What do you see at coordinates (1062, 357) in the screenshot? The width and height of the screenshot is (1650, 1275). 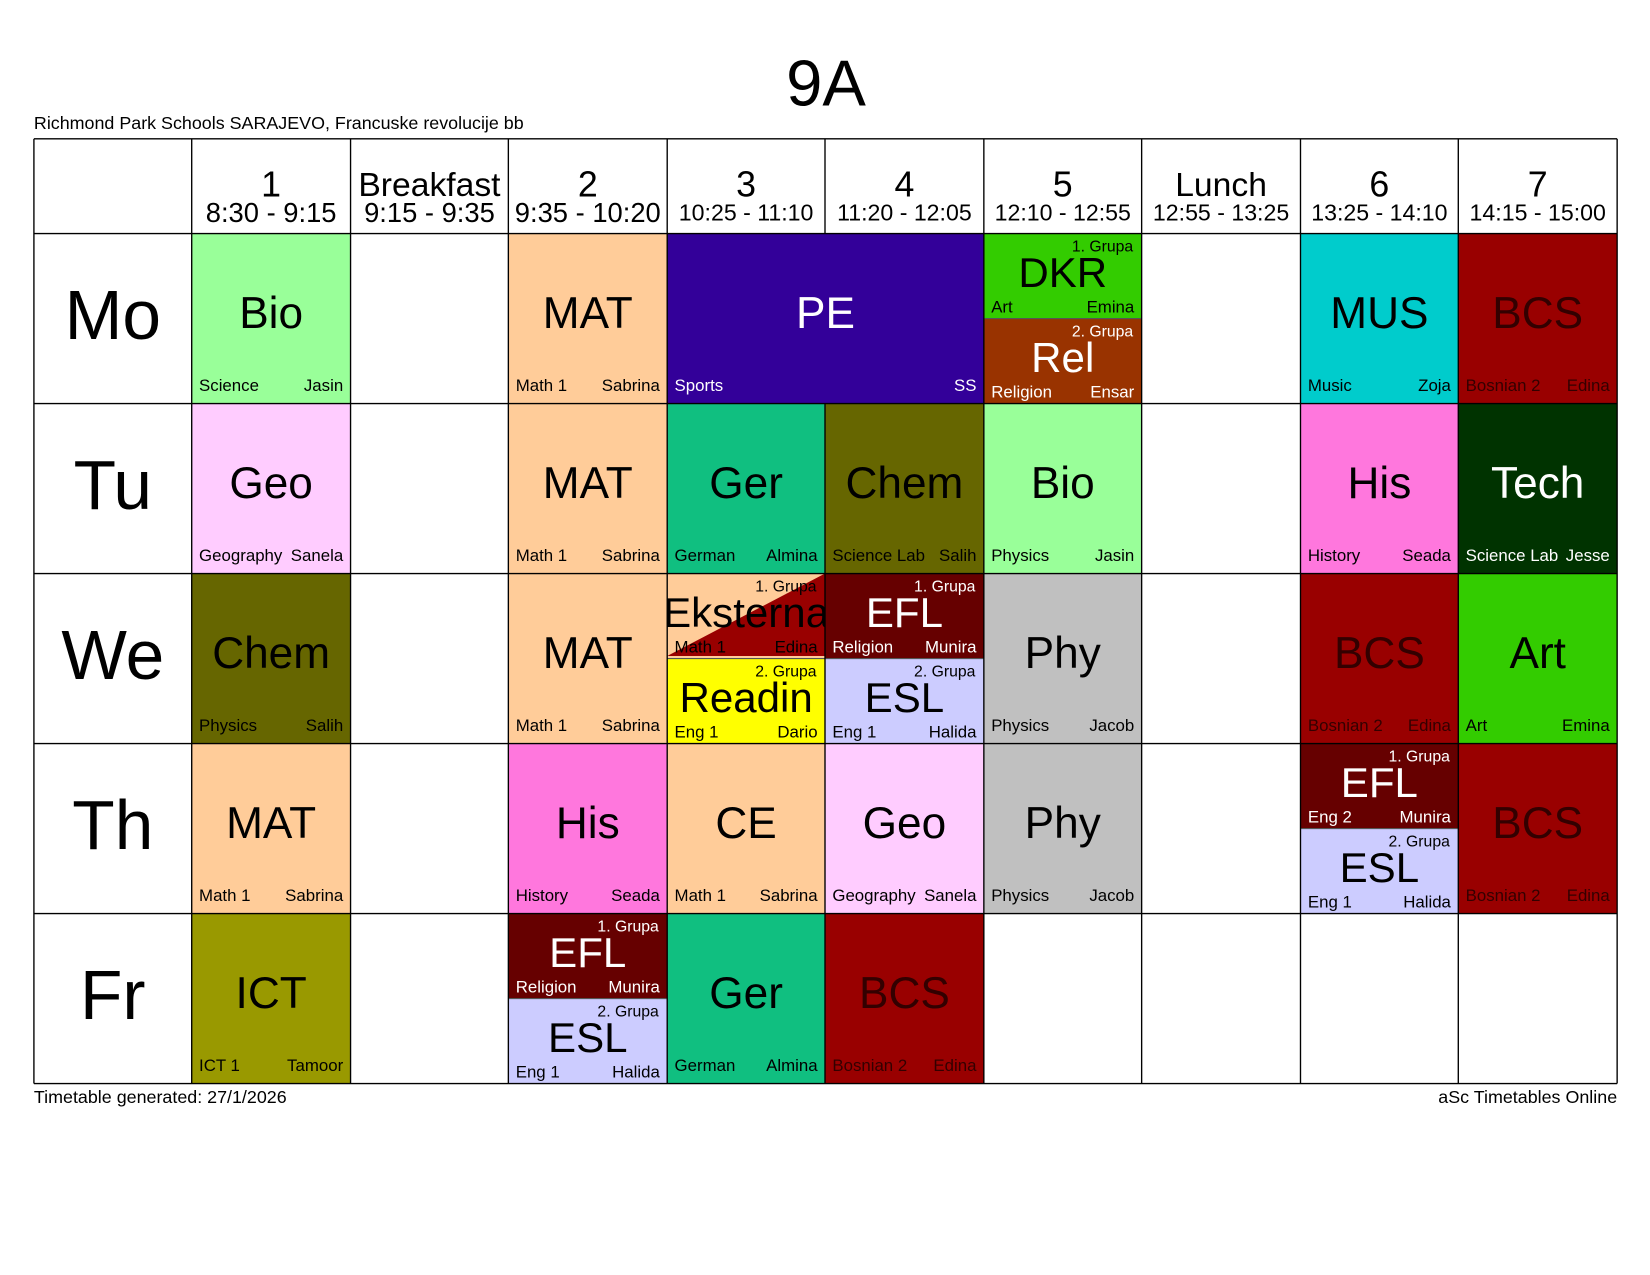 I see `subject: Rel` at bounding box center [1062, 357].